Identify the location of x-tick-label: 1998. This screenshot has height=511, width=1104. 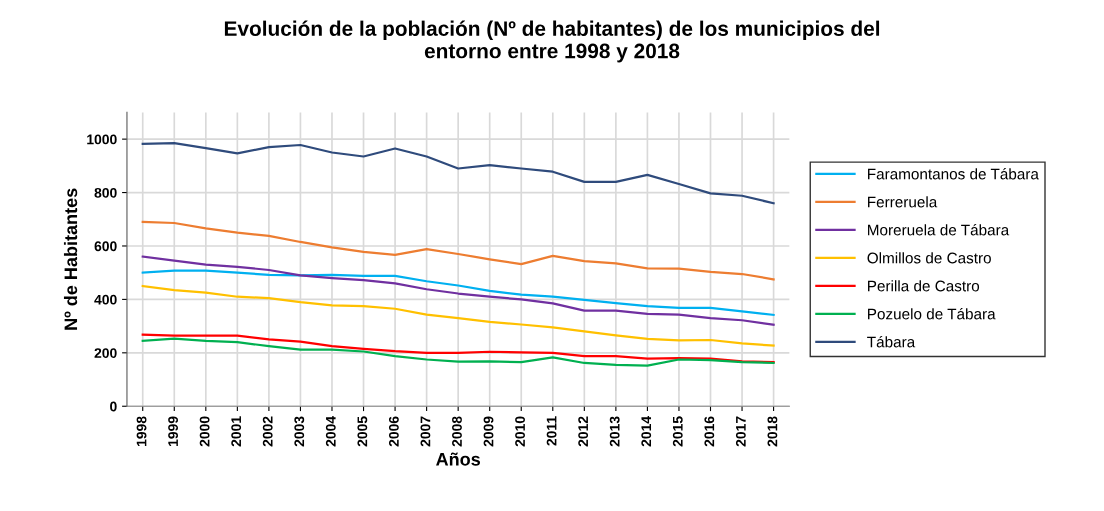
(141, 431).